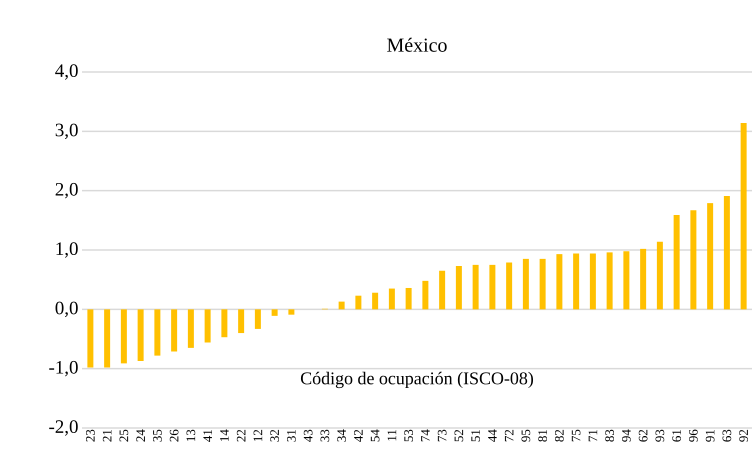 This screenshot has height=462, width=753. I want to click on x-tick-label: 72, so click(509, 436).